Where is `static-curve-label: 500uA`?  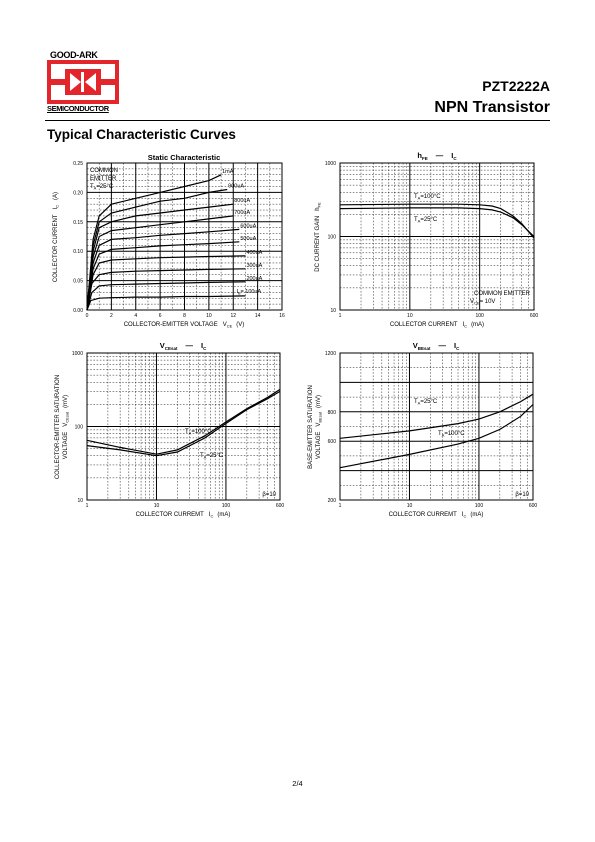 static-curve-label: 500uA is located at coordinates (248, 239).